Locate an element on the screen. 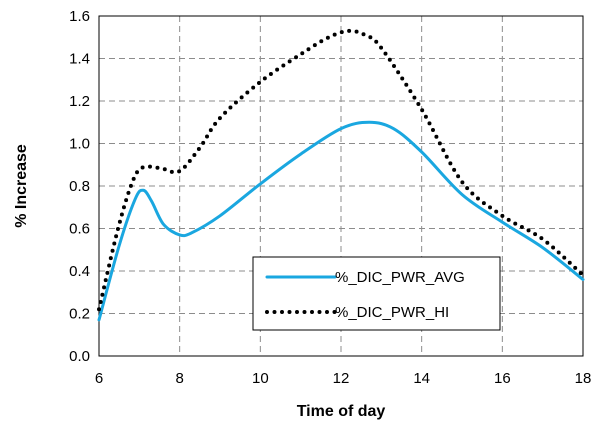 The width and height of the screenshot is (592, 432). x-tick-label: 8 is located at coordinates (179, 378).